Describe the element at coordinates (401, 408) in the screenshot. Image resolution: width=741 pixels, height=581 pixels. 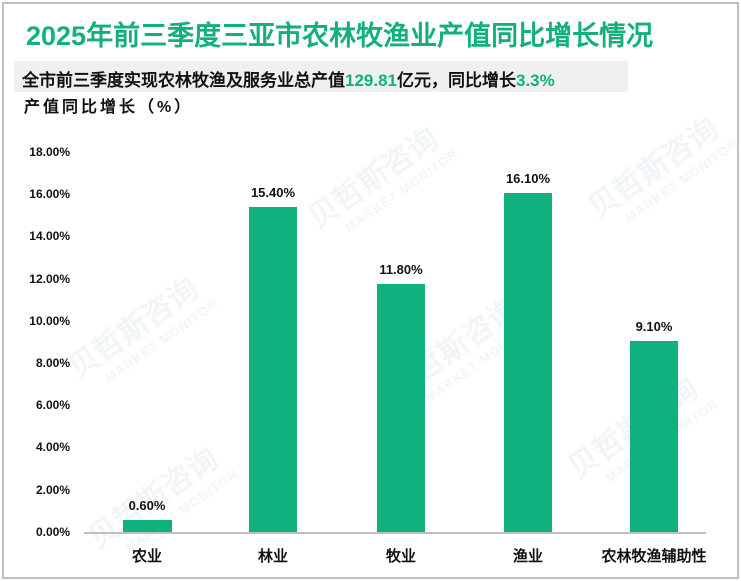
I see `bar-animal-husbandry` at that location.